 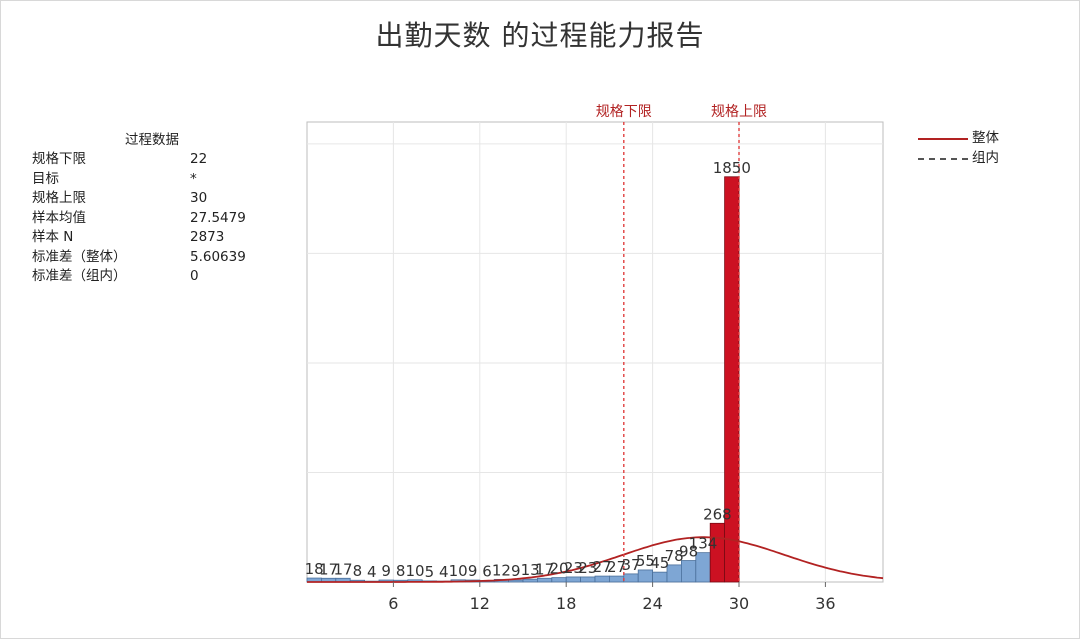 I want to click on bar-data-label: 20, so click(x=558, y=569).